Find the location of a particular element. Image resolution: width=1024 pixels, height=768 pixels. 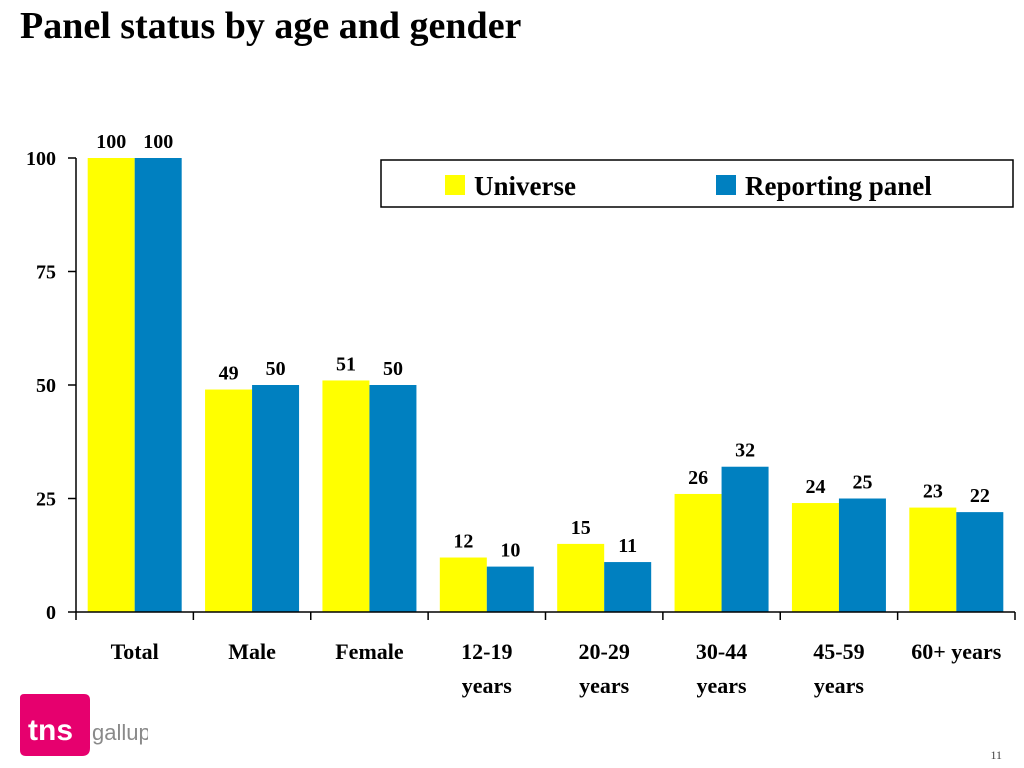

y-tick-label: 0 is located at coordinates (51, 613).